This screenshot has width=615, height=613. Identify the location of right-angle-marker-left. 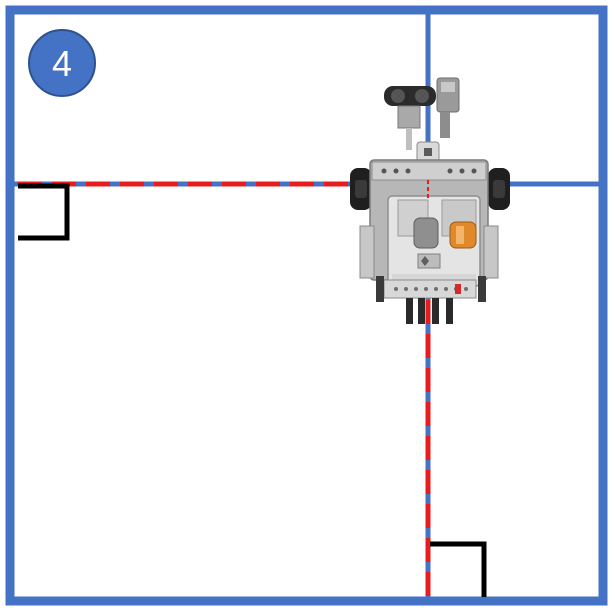
(44, 212).